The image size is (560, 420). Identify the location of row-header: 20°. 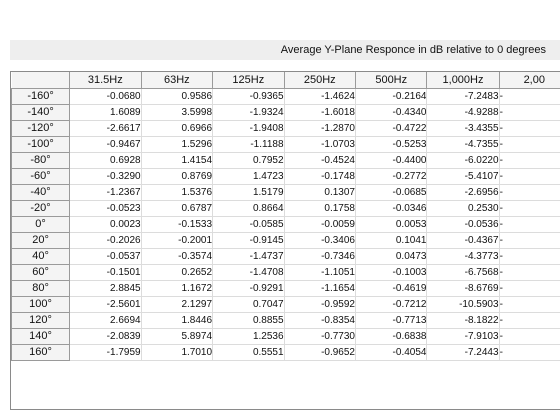
(41, 240).